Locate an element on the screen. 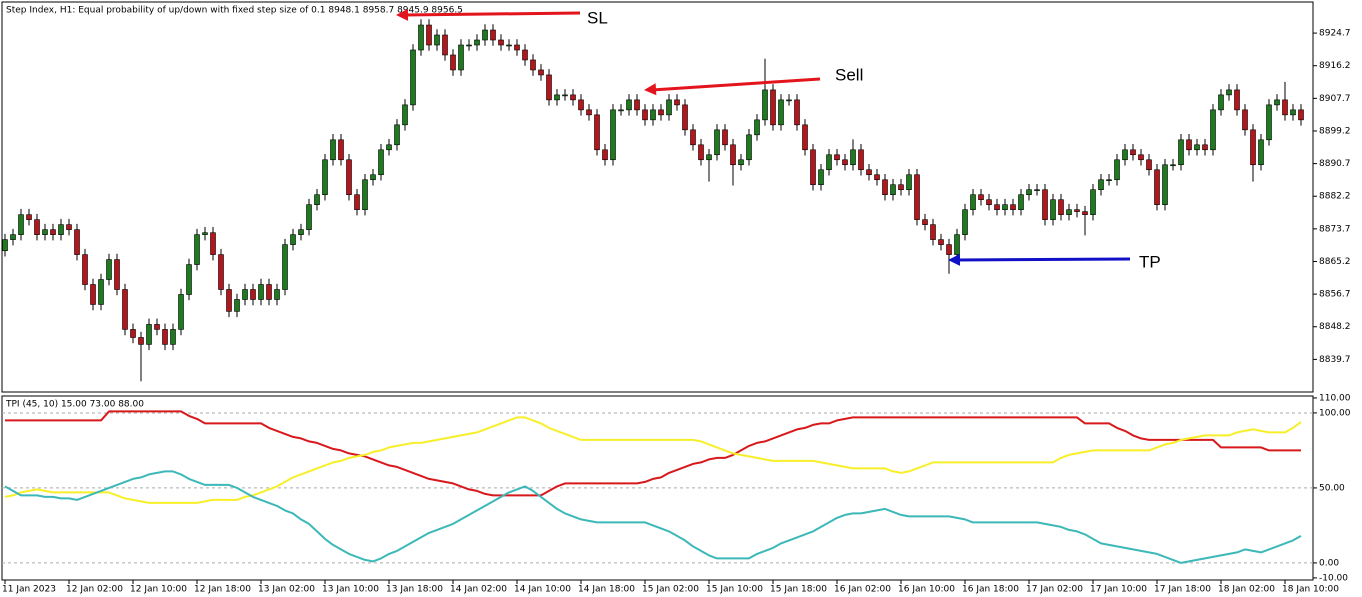  x-tick-label: 13 Jan 10:00 is located at coordinates (350, 590).